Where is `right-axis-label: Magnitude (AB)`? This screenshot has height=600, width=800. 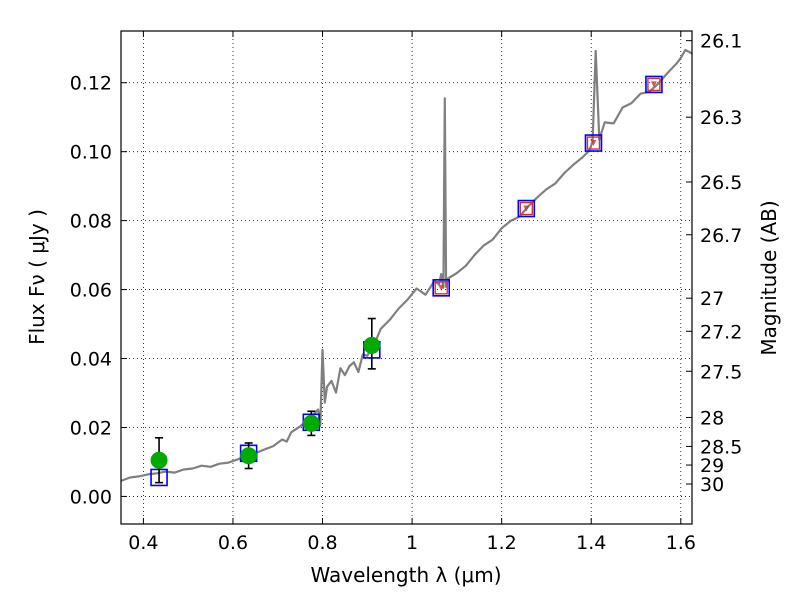
right-axis-label: Magnitude (AB) is located at coordinates (769, 277).